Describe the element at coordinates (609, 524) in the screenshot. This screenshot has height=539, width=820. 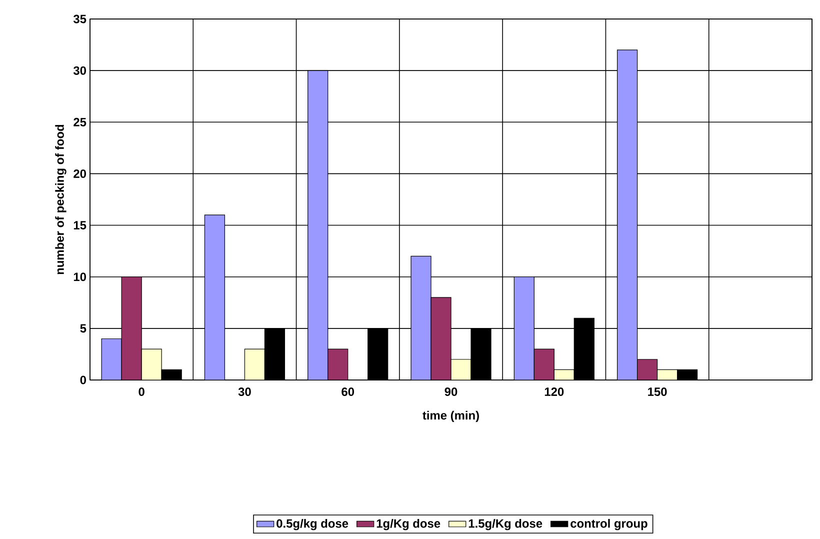
I see `legend-label: control group` at that location.